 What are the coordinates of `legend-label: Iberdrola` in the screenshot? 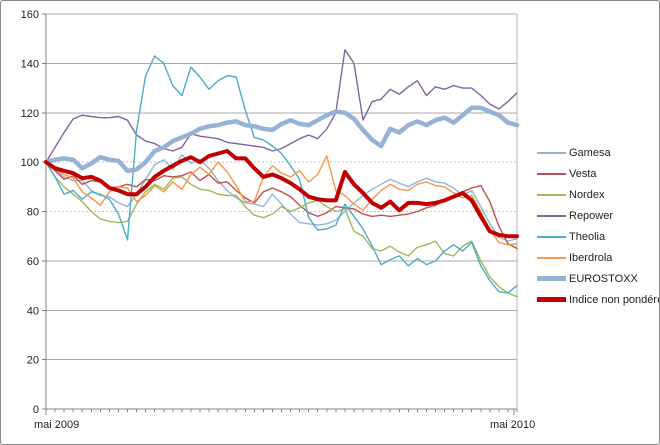 It's located at (591, 257).